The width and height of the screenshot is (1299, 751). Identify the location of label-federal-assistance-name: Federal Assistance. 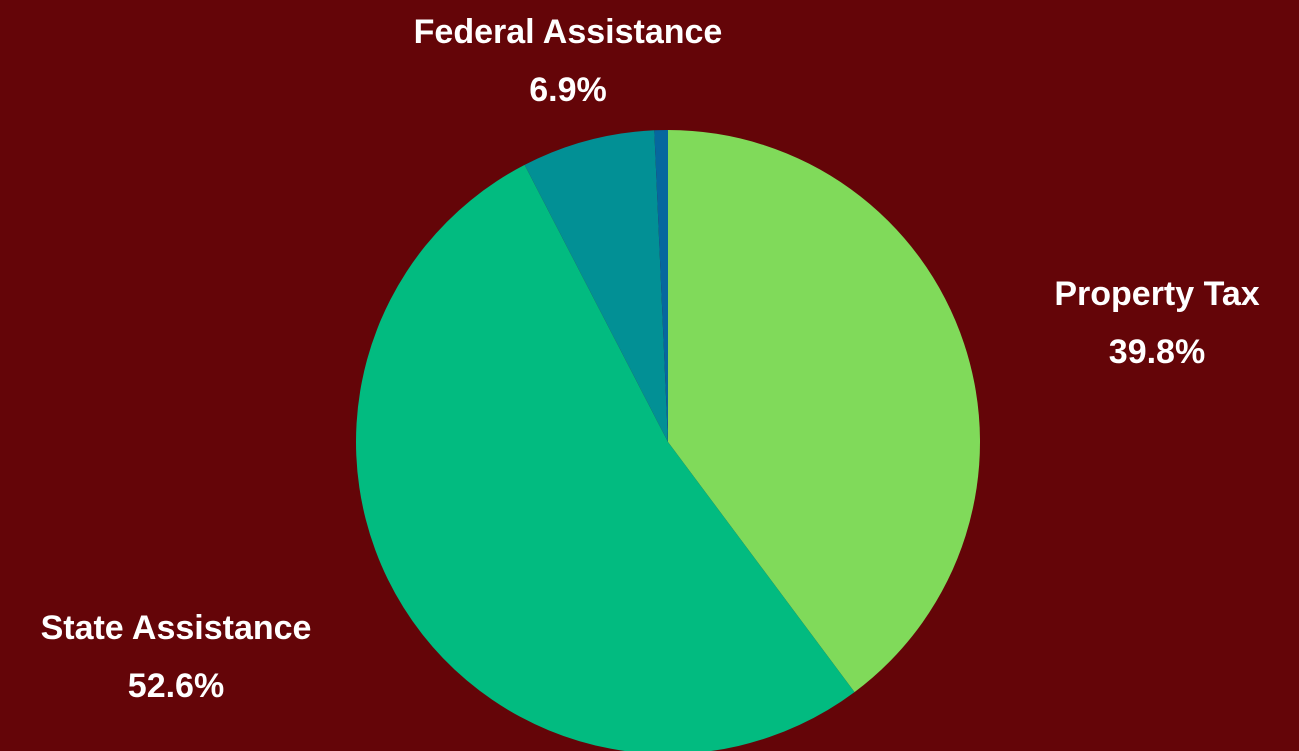
(568, 32).